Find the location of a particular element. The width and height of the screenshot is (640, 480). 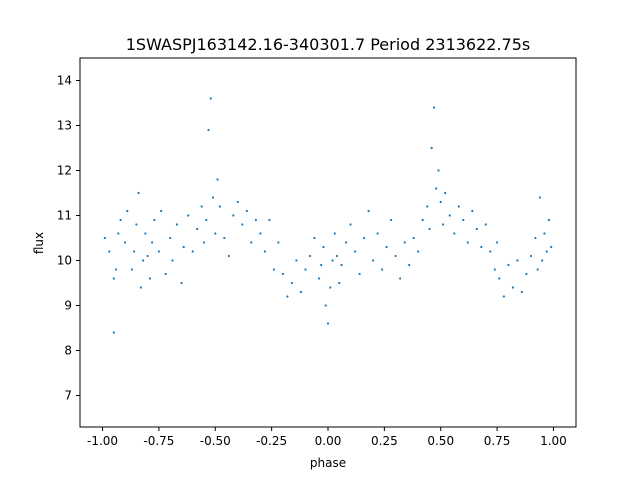

y-tick-label: 8 is located at coordinates (68, 351).